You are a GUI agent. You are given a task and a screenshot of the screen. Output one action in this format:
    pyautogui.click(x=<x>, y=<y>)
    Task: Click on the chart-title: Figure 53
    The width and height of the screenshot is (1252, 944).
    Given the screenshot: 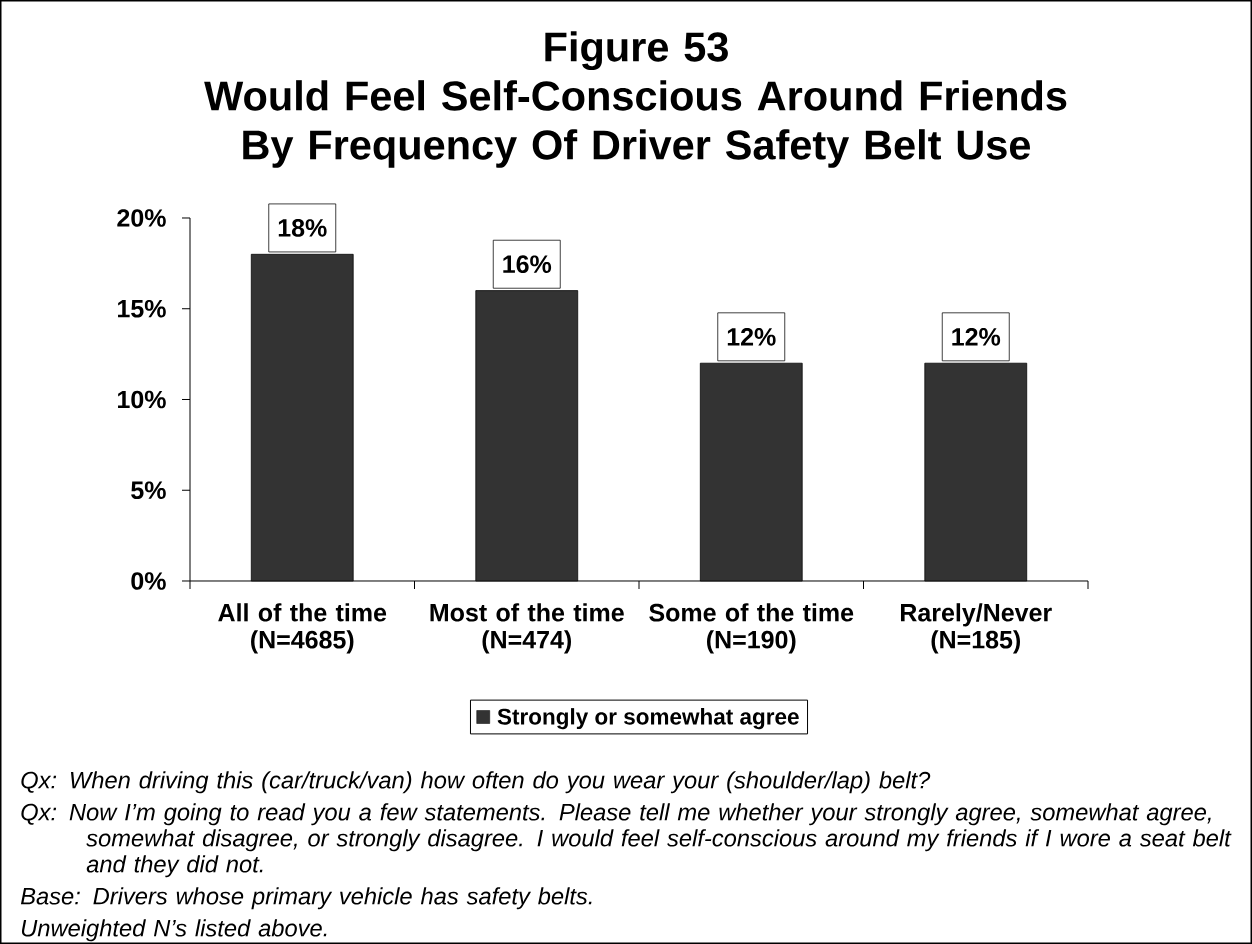 What is the action you would take?
    pyautogui.click(x=636, y=51)
    